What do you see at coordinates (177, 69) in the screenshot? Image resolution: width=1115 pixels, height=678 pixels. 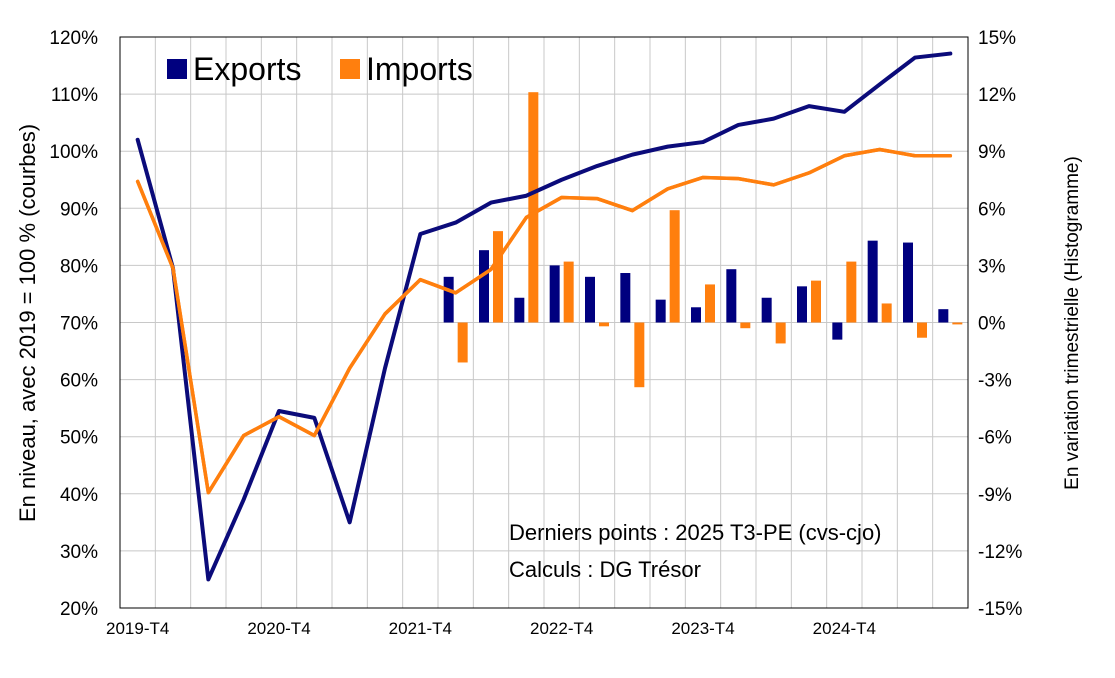 I see `legend-swatch-exports` at bounding box center [177, 69].